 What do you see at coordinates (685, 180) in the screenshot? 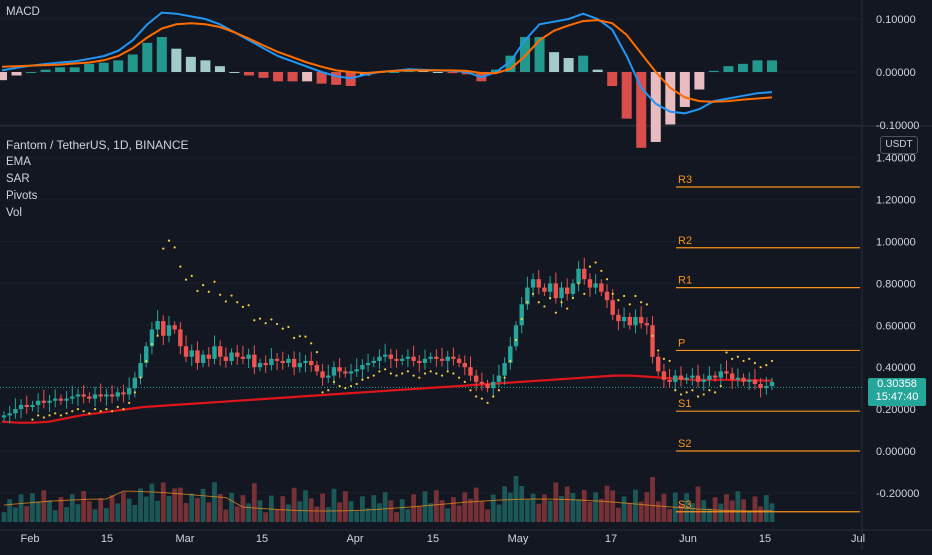
I see `pivot-label-r3: R3` at bounding box center [685, 180].